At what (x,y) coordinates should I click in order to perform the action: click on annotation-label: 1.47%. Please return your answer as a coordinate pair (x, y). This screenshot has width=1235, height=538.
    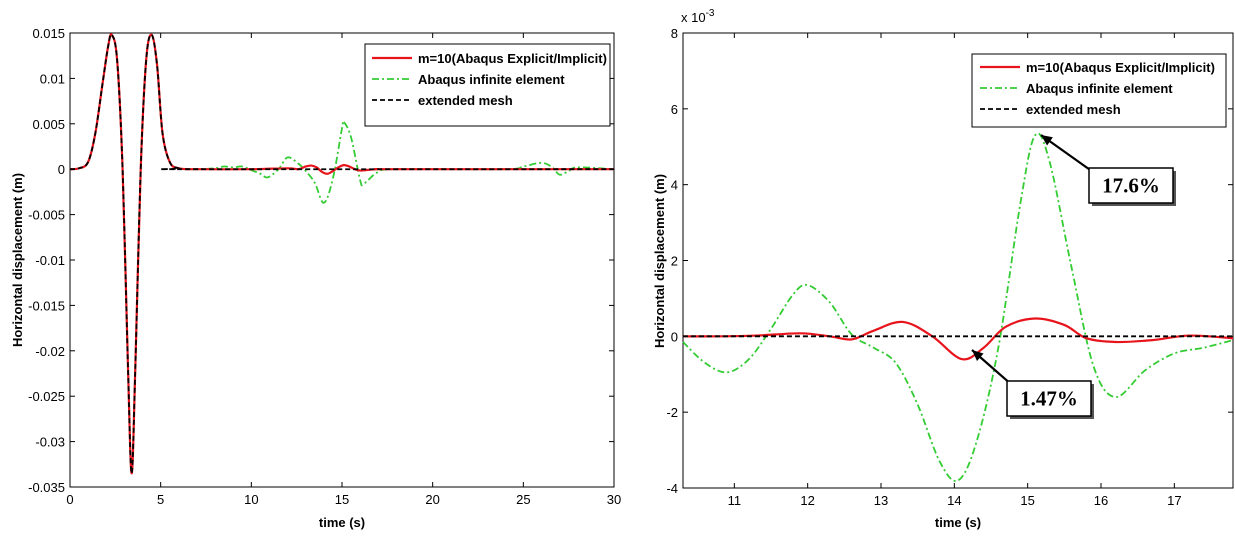
    Looking at the image, I should click on (1049, 399).